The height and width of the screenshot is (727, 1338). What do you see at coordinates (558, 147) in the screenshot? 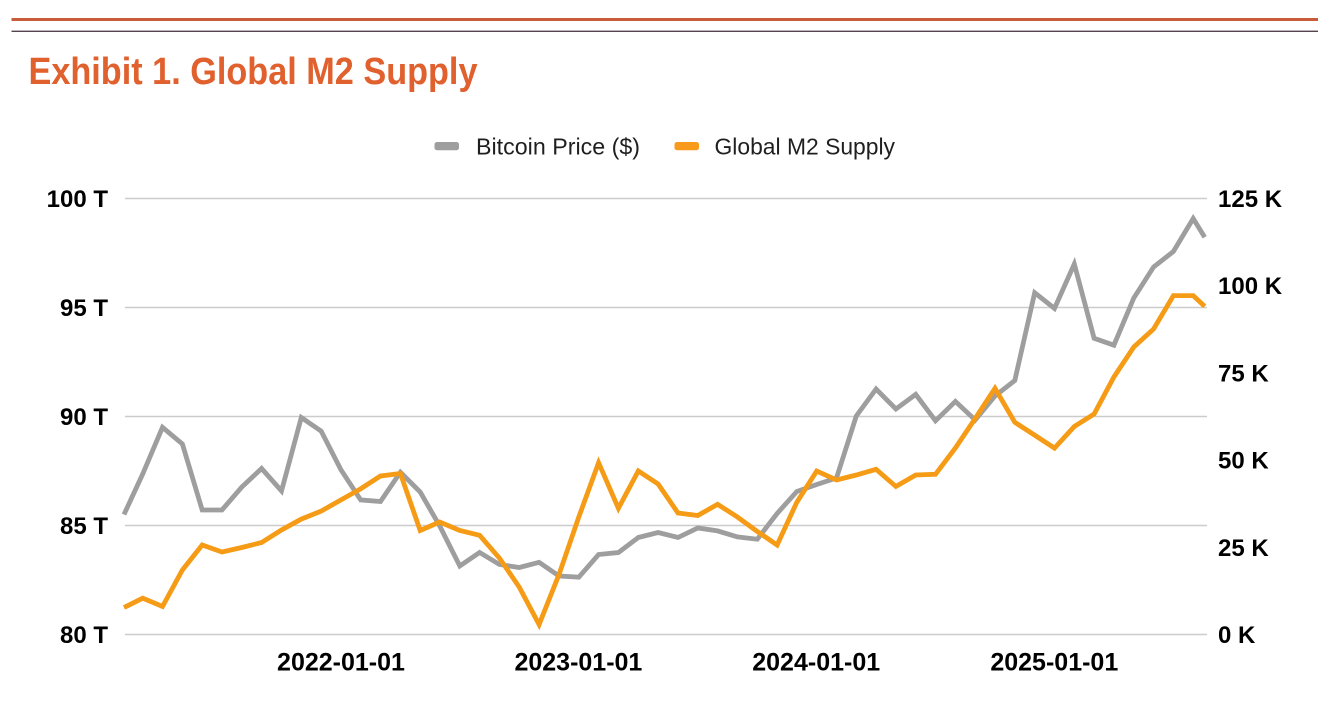
I see `svg-text: Bitcoin Price ($)` at bounding box center [558, 147].